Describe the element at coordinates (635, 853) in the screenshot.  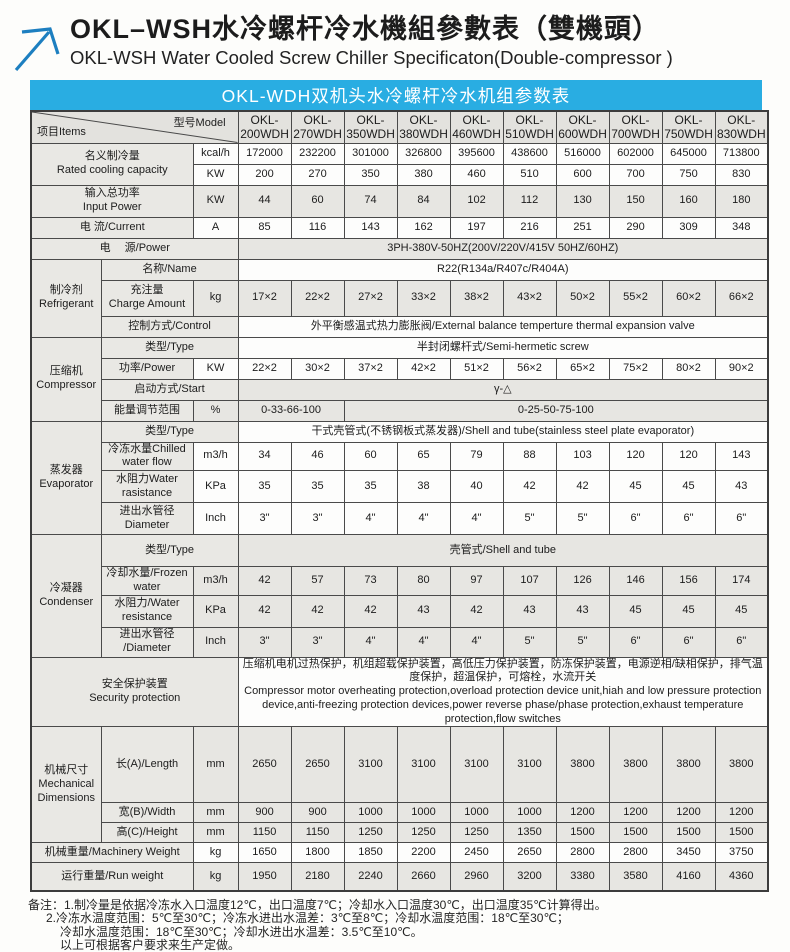
I see `value-cell: 2800` at that location.